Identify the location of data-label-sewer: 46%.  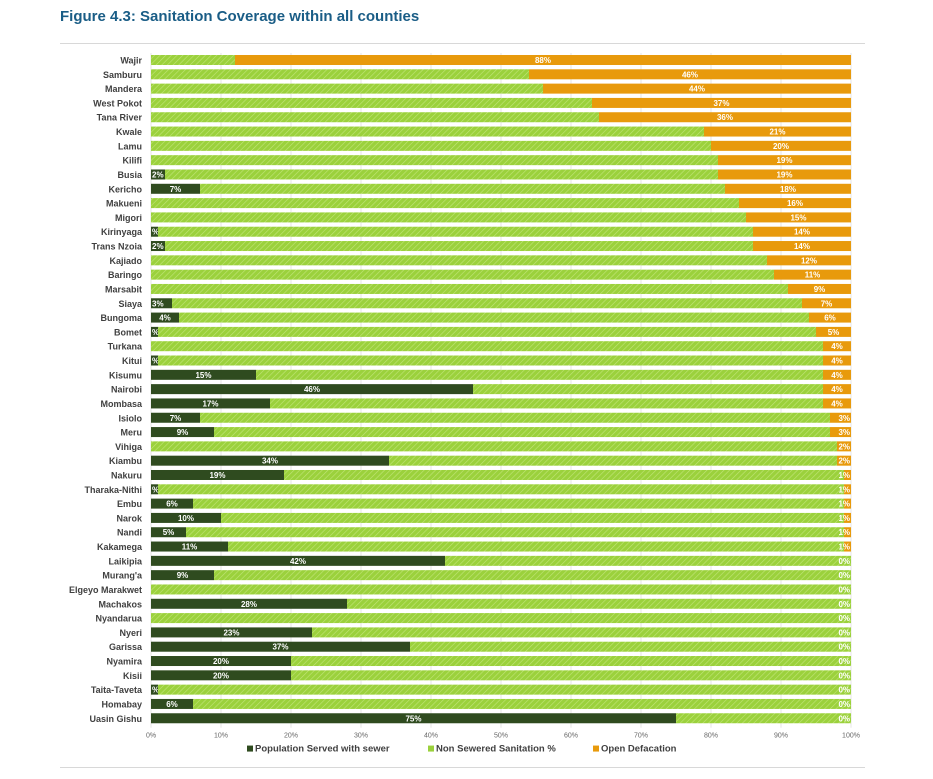
(312, 389).